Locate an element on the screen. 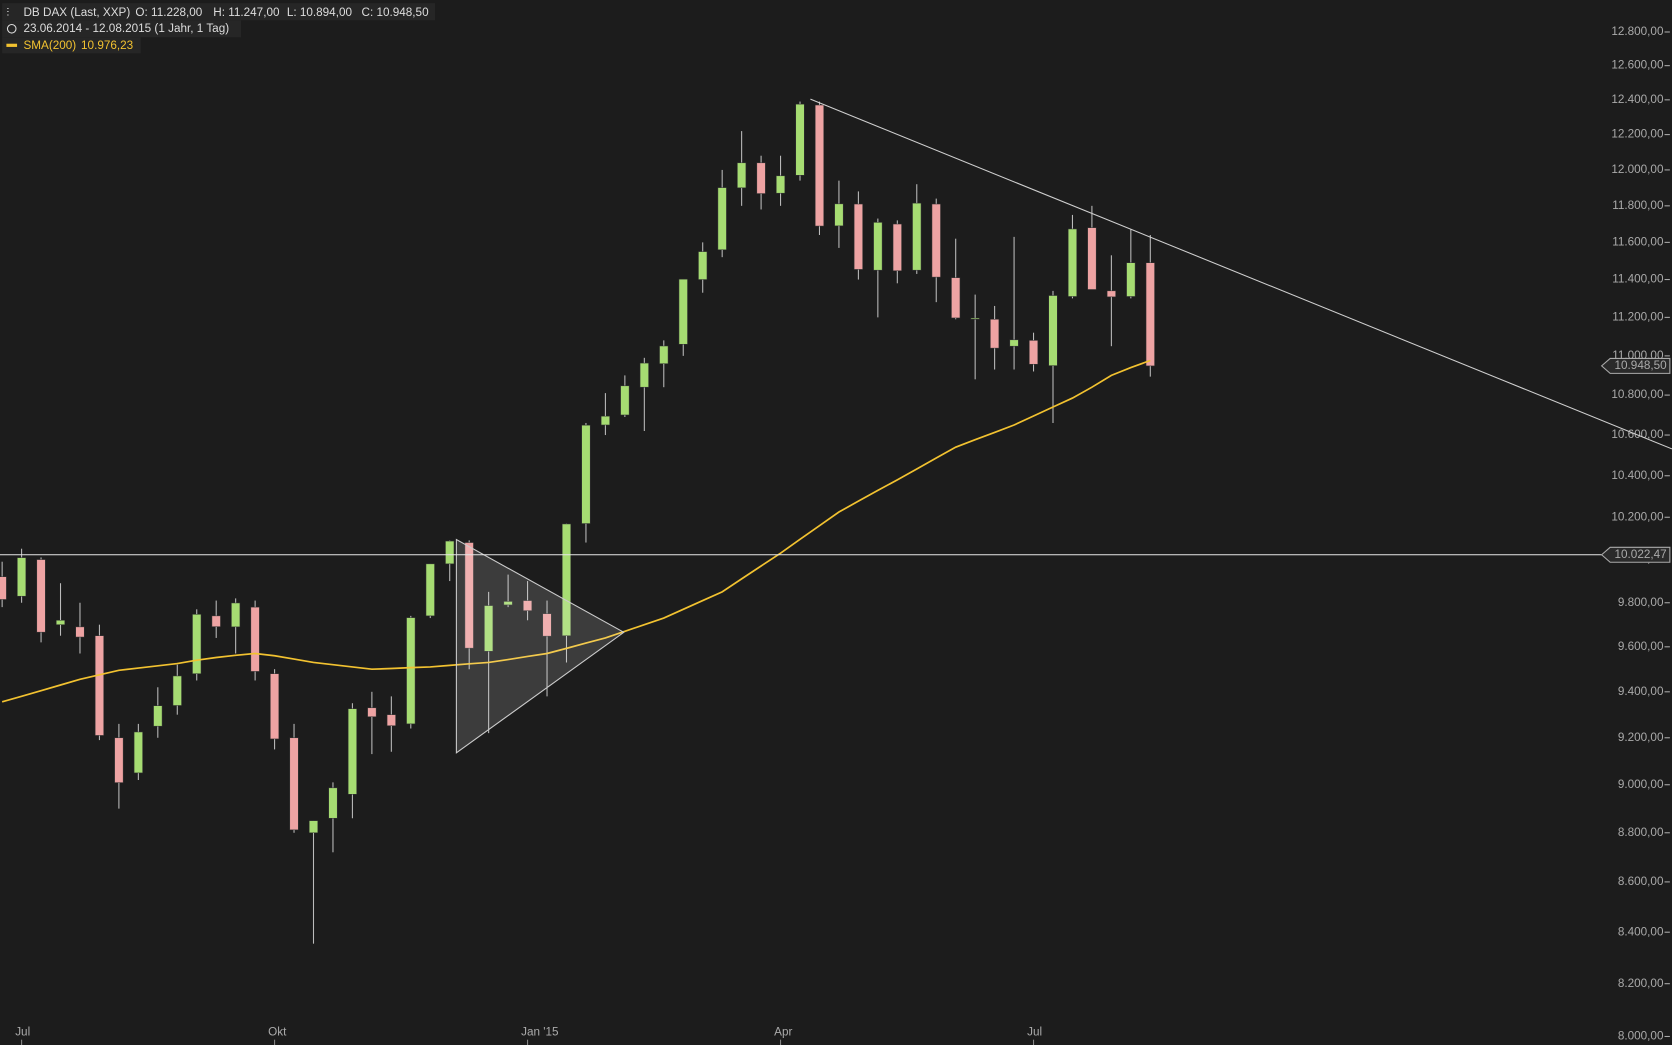  y-tick-label: 9.400,00 is located at coordinates (1641, 691).